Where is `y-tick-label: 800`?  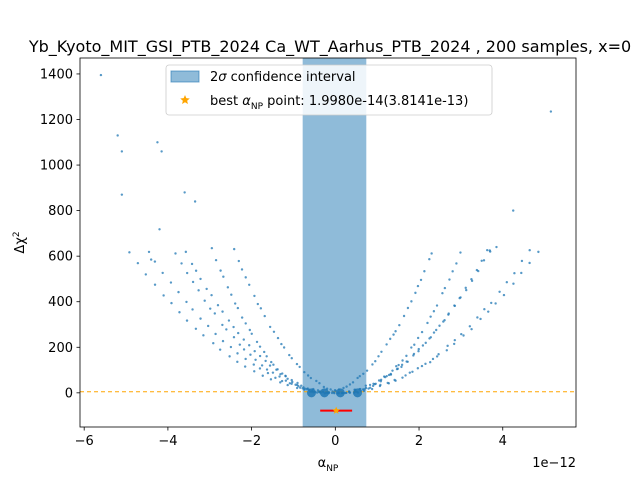
y-tick-label: 800 is located at coordinates (60, 211).